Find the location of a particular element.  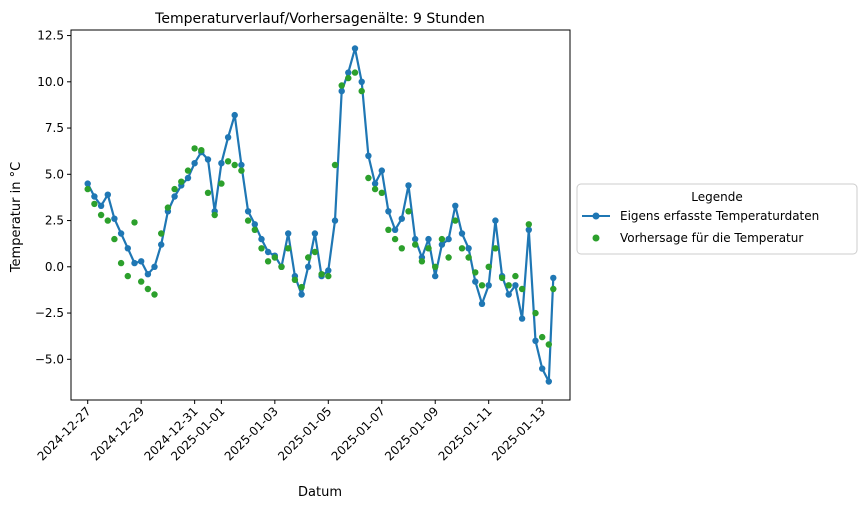

legend-box is located at coordinates (717, 219).